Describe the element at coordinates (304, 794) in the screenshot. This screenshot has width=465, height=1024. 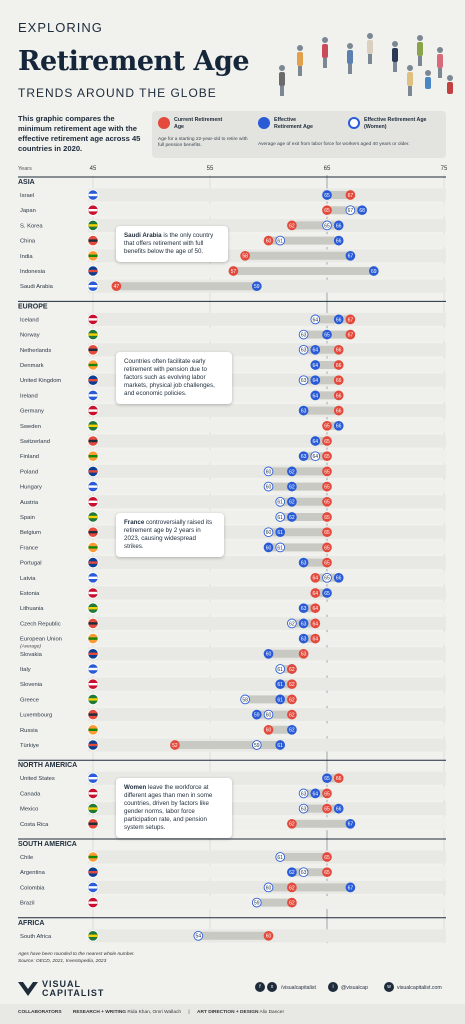
I see `women-dot-label: 63` at that location.